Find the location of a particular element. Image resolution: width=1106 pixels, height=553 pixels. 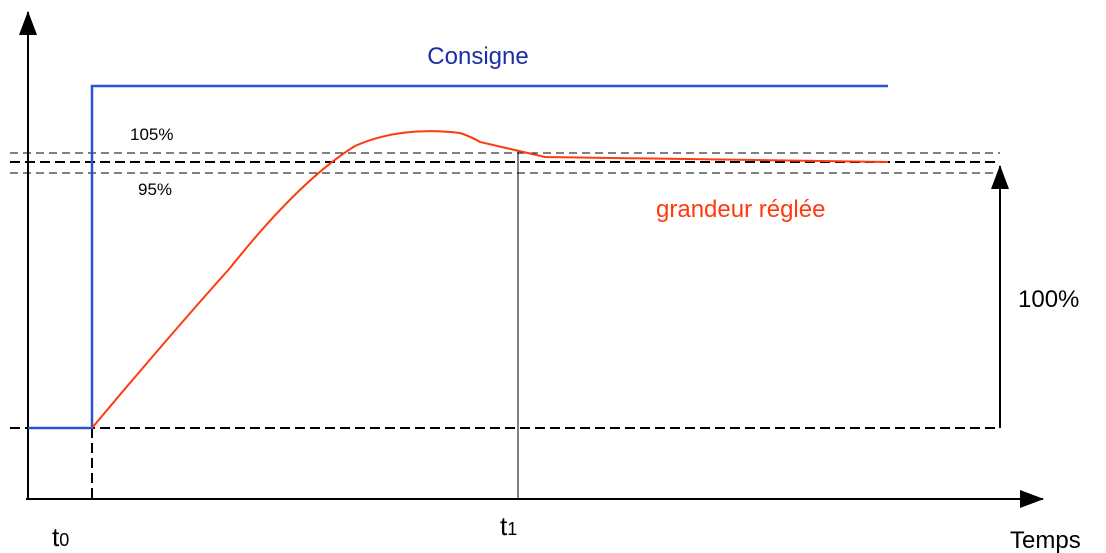

lower-band-label: 95% is located at coordinates (155, 189).